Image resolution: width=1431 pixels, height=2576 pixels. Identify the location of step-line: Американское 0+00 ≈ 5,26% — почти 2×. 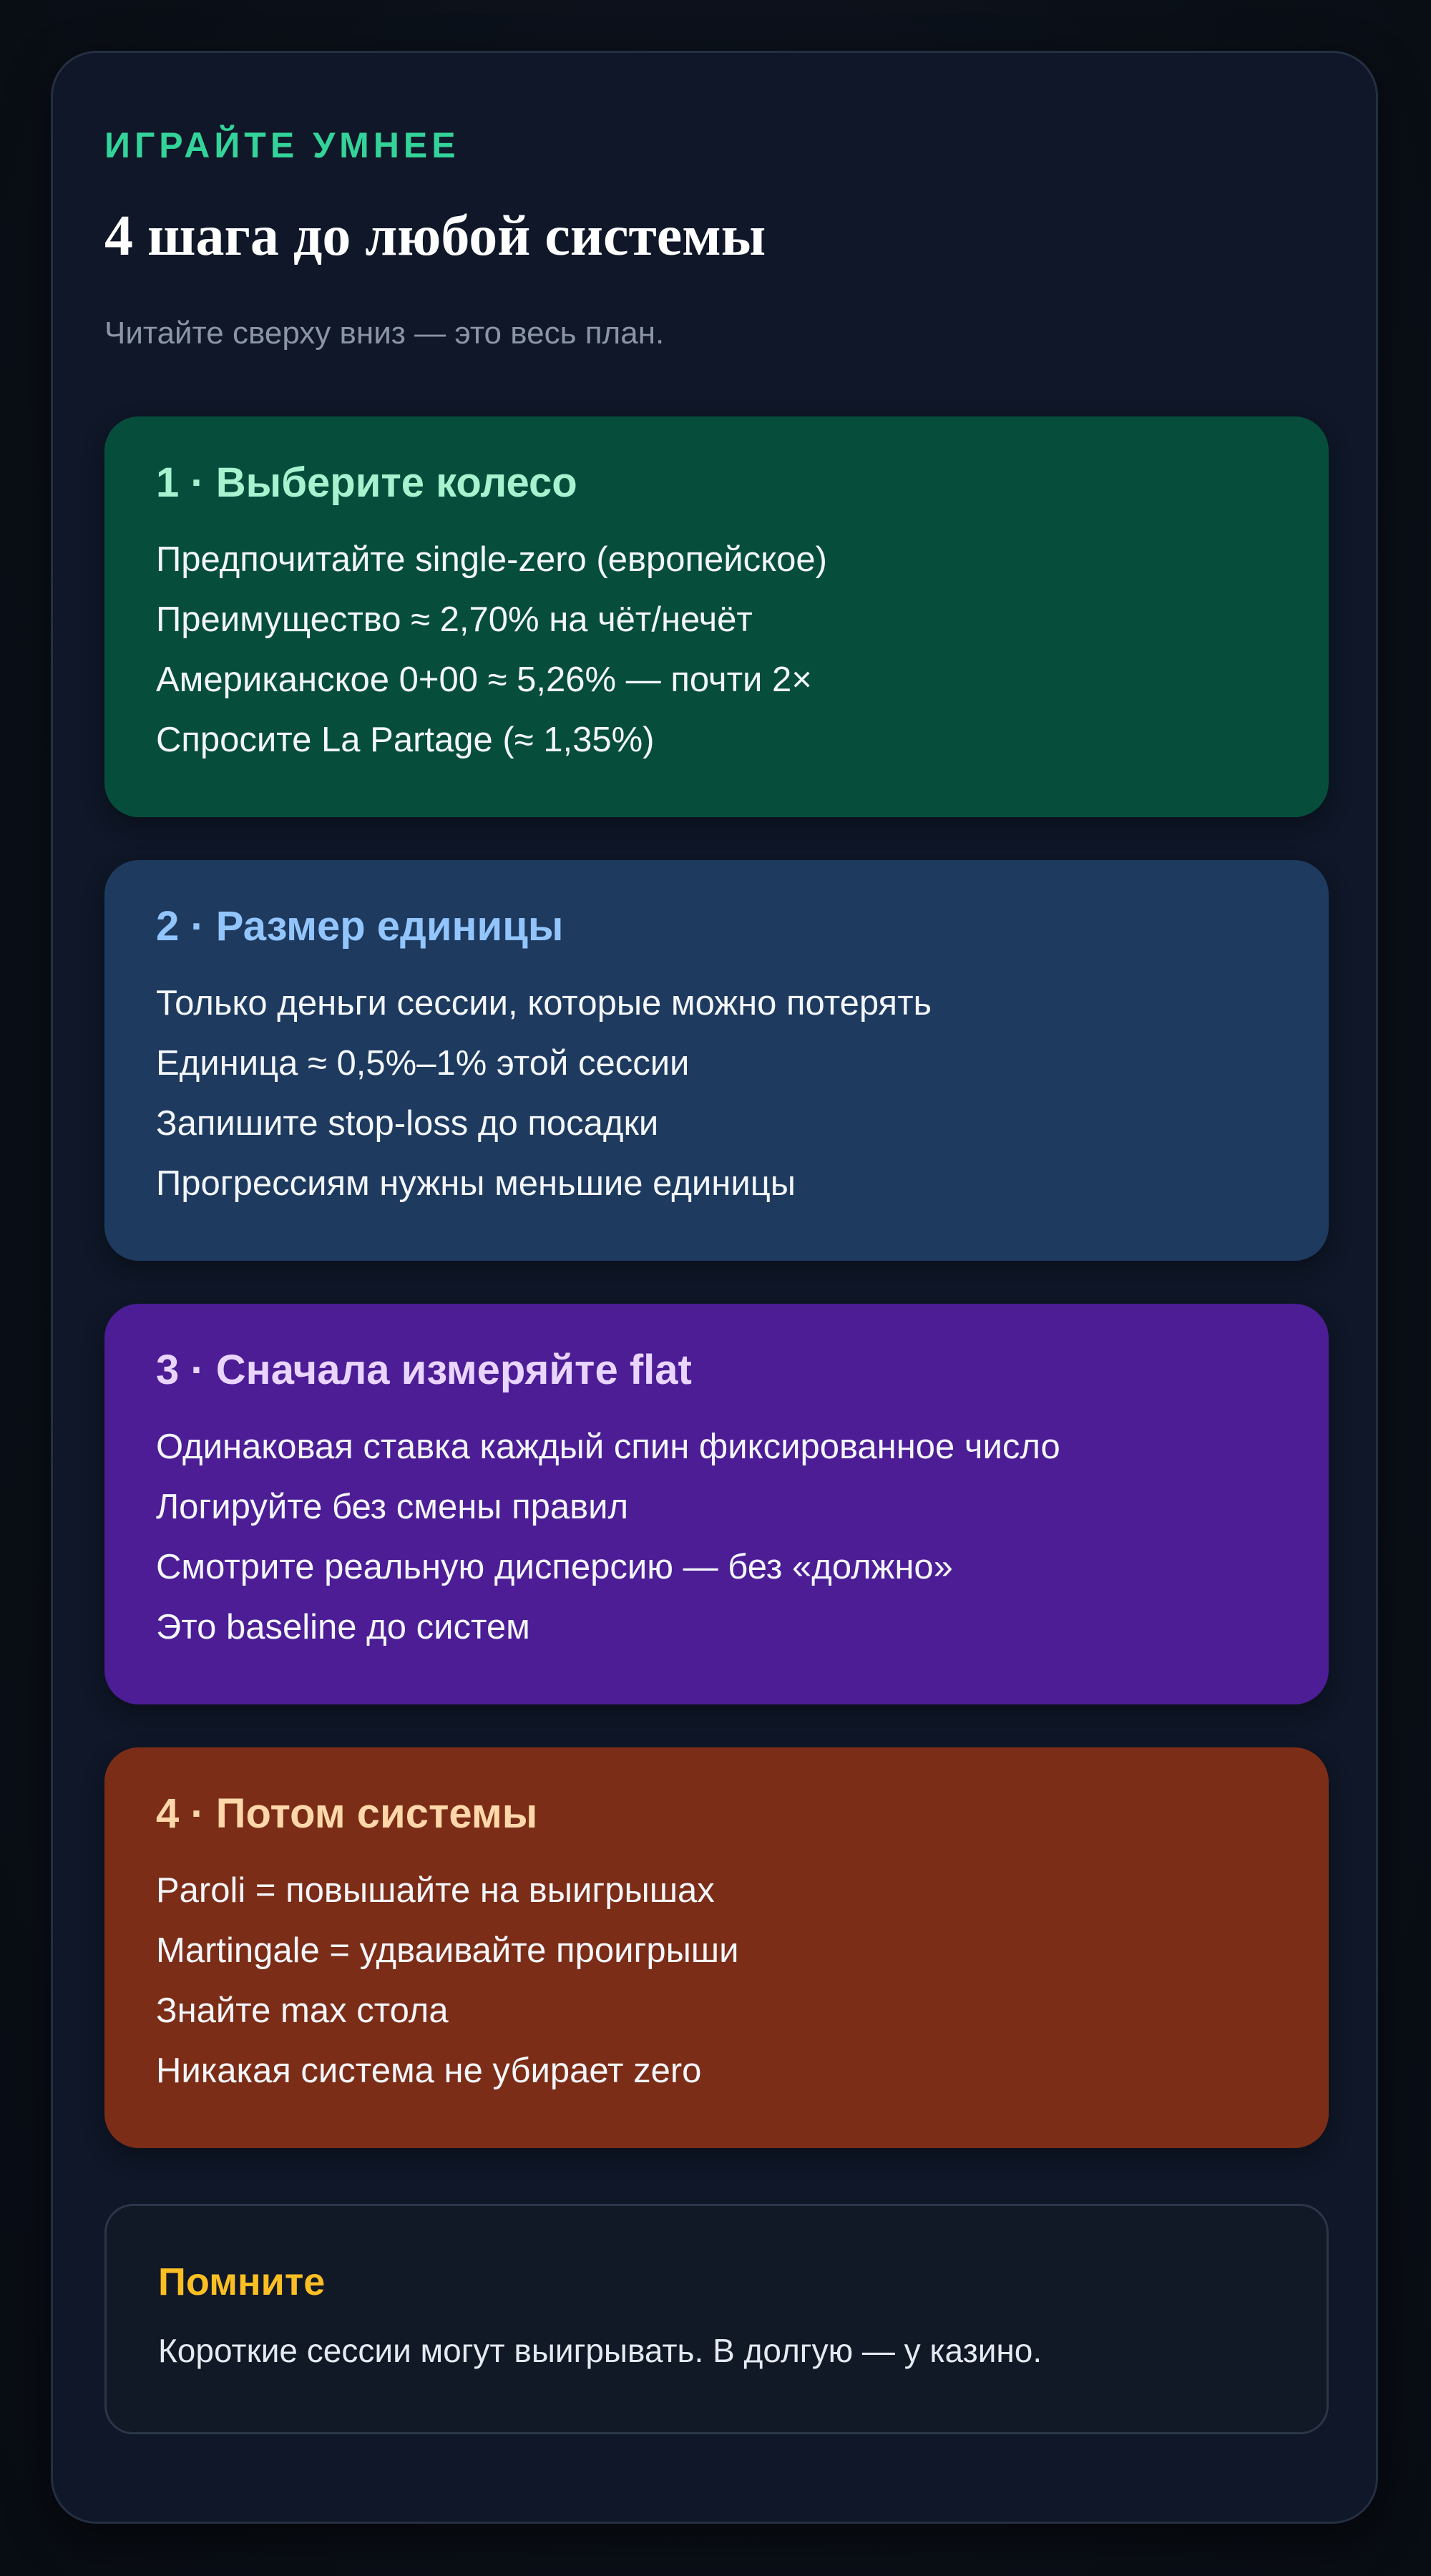
(484, 679).